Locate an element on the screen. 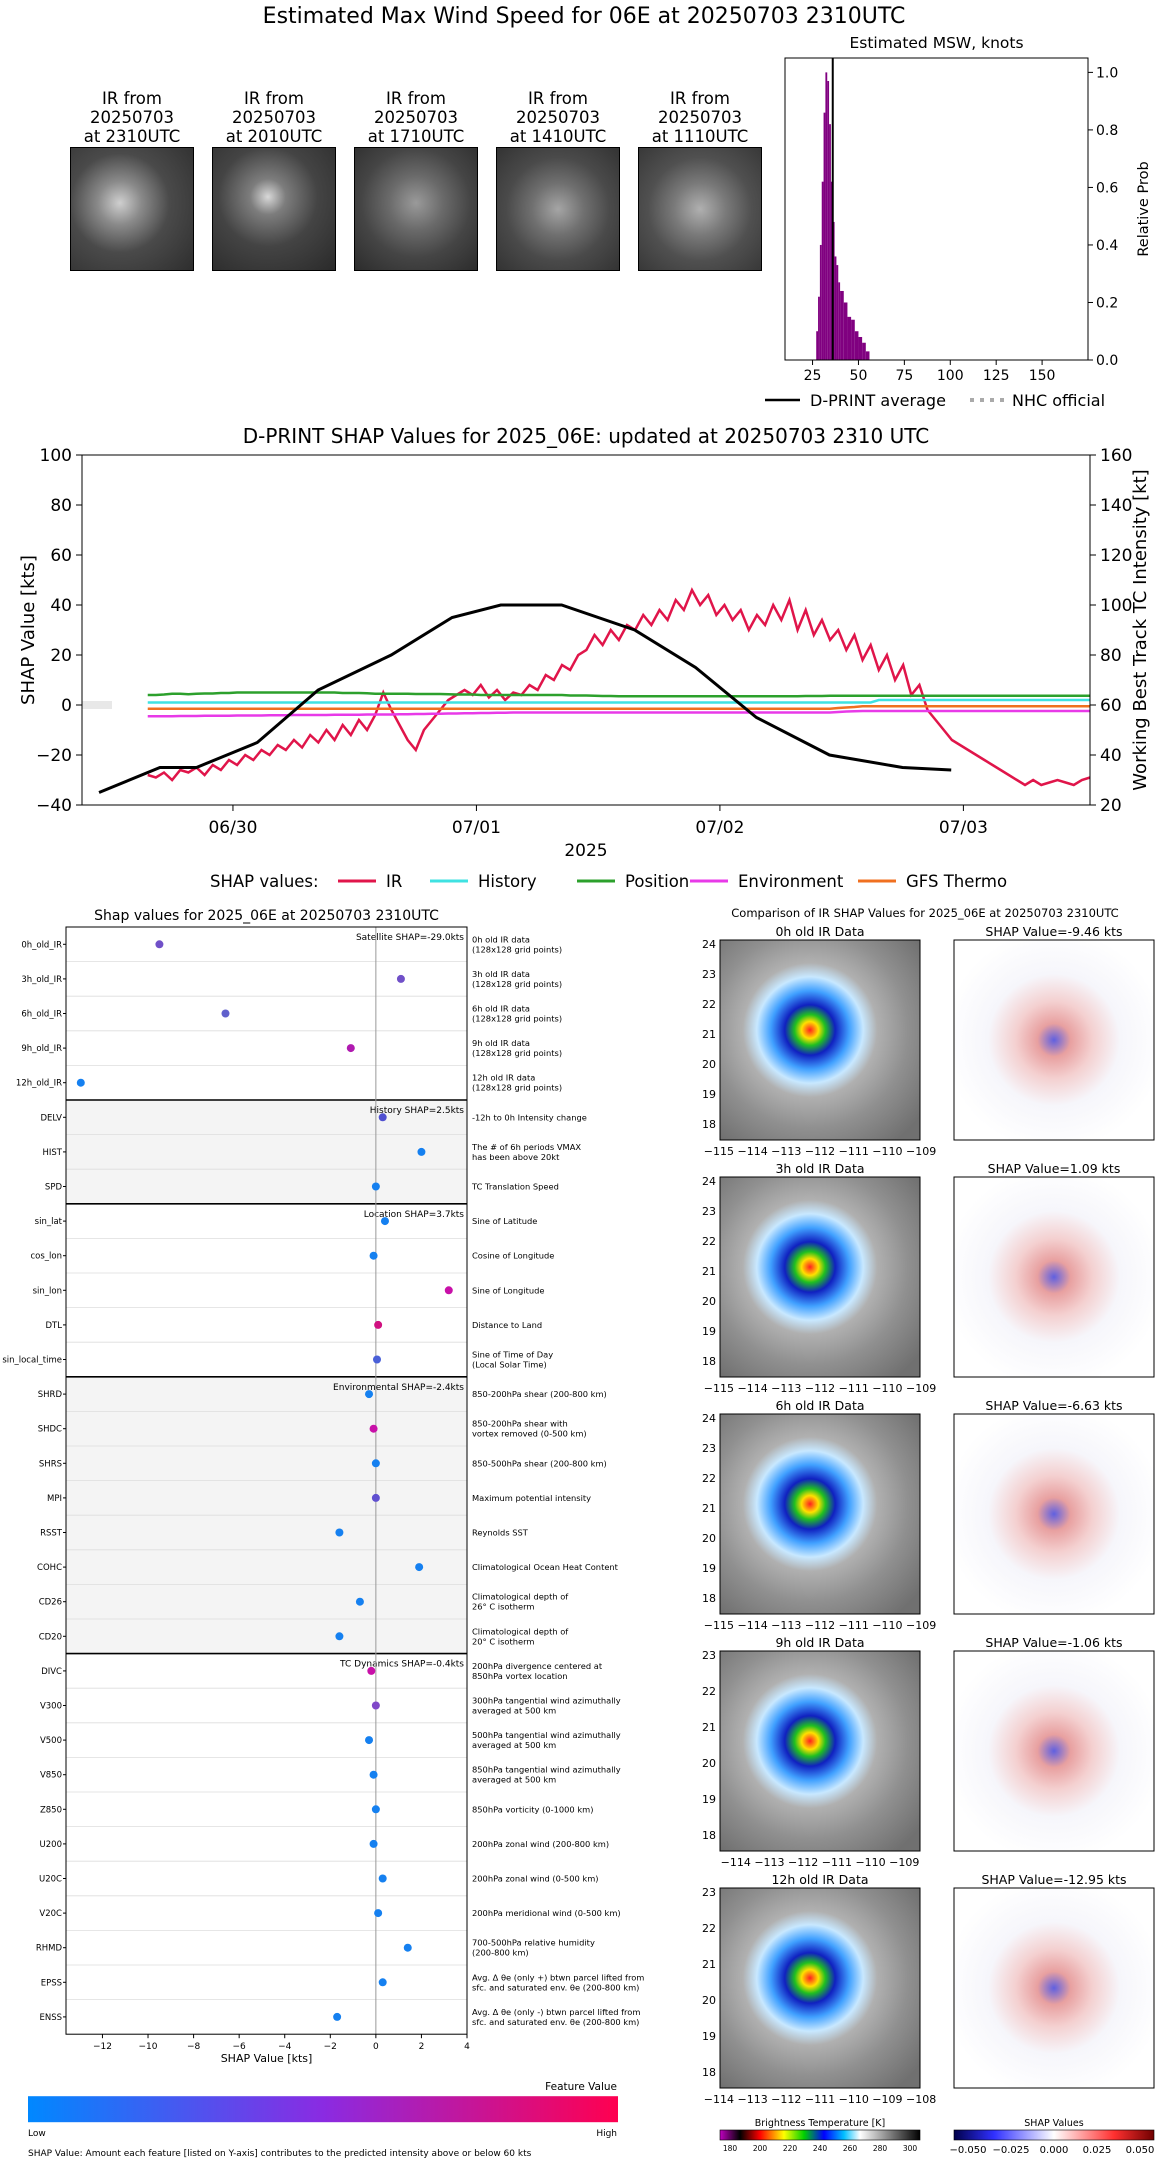 The width and height of the screenshot is (1168, 2158). x-tick-label: 0 is located at coordinates (376, 2047).